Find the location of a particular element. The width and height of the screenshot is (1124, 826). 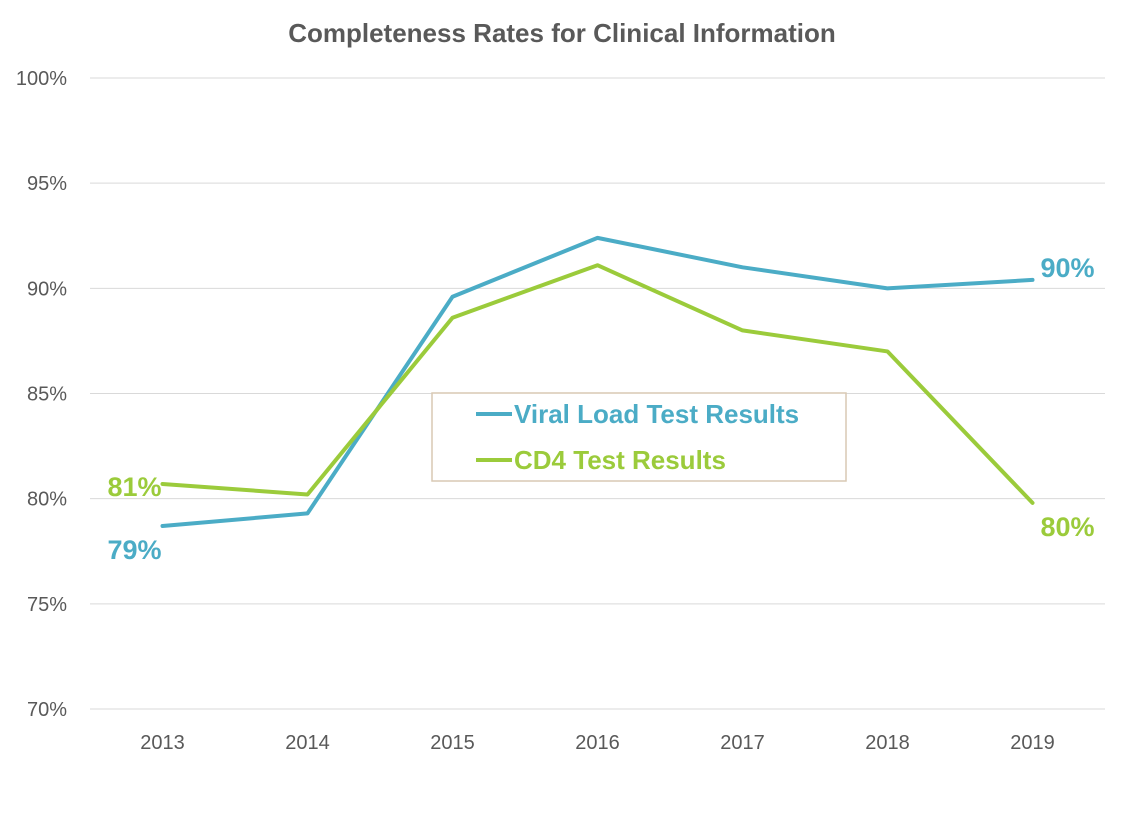

x-tick-label: 2016 is located at coordinates (597, 743).